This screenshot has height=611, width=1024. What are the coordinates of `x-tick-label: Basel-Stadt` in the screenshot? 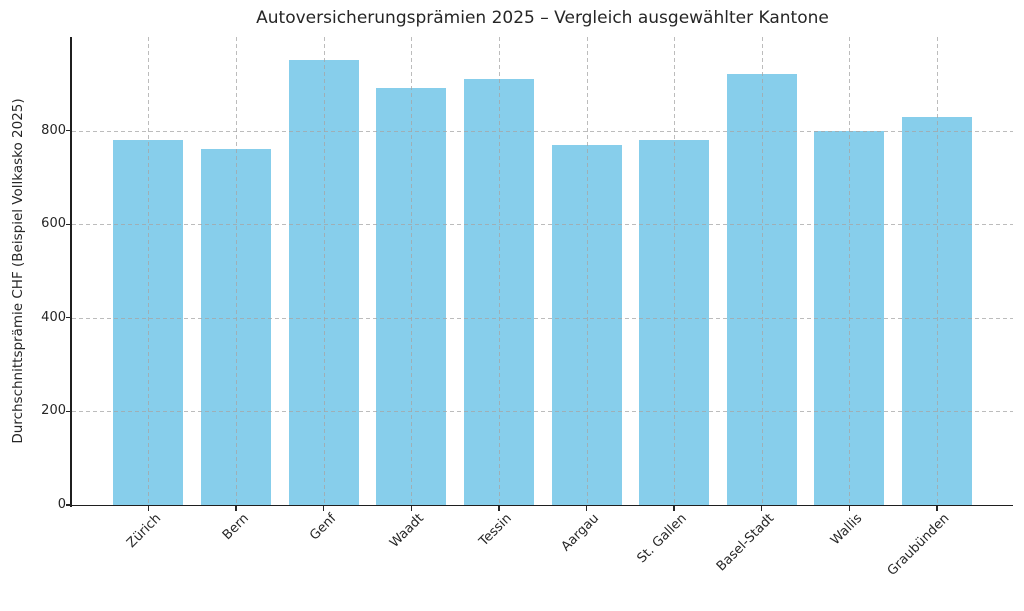 It's located at (745, 543).